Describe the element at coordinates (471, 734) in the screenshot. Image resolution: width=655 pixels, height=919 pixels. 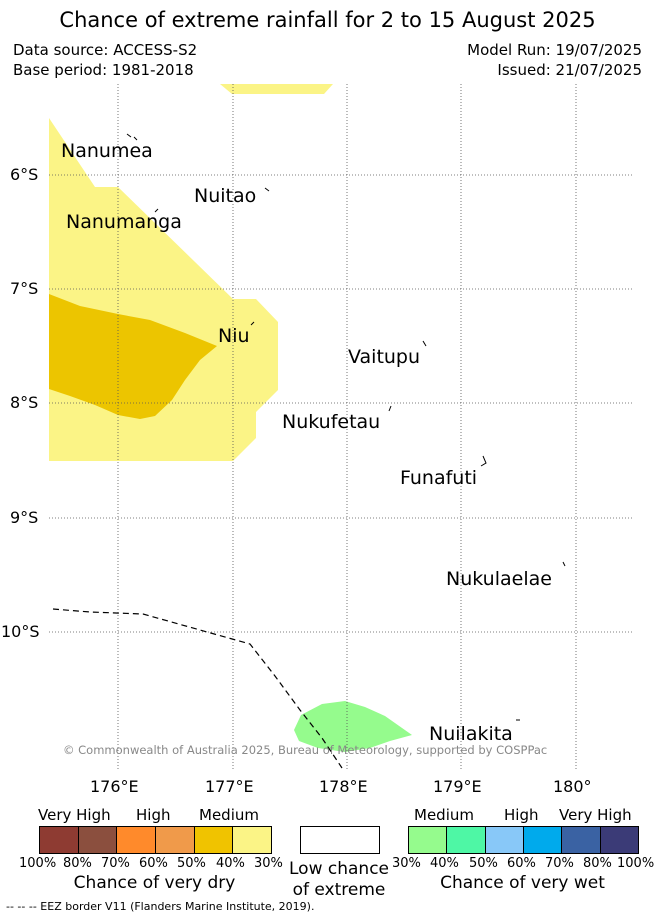
I see `place-nuilakita: Nuilakita` at that location.